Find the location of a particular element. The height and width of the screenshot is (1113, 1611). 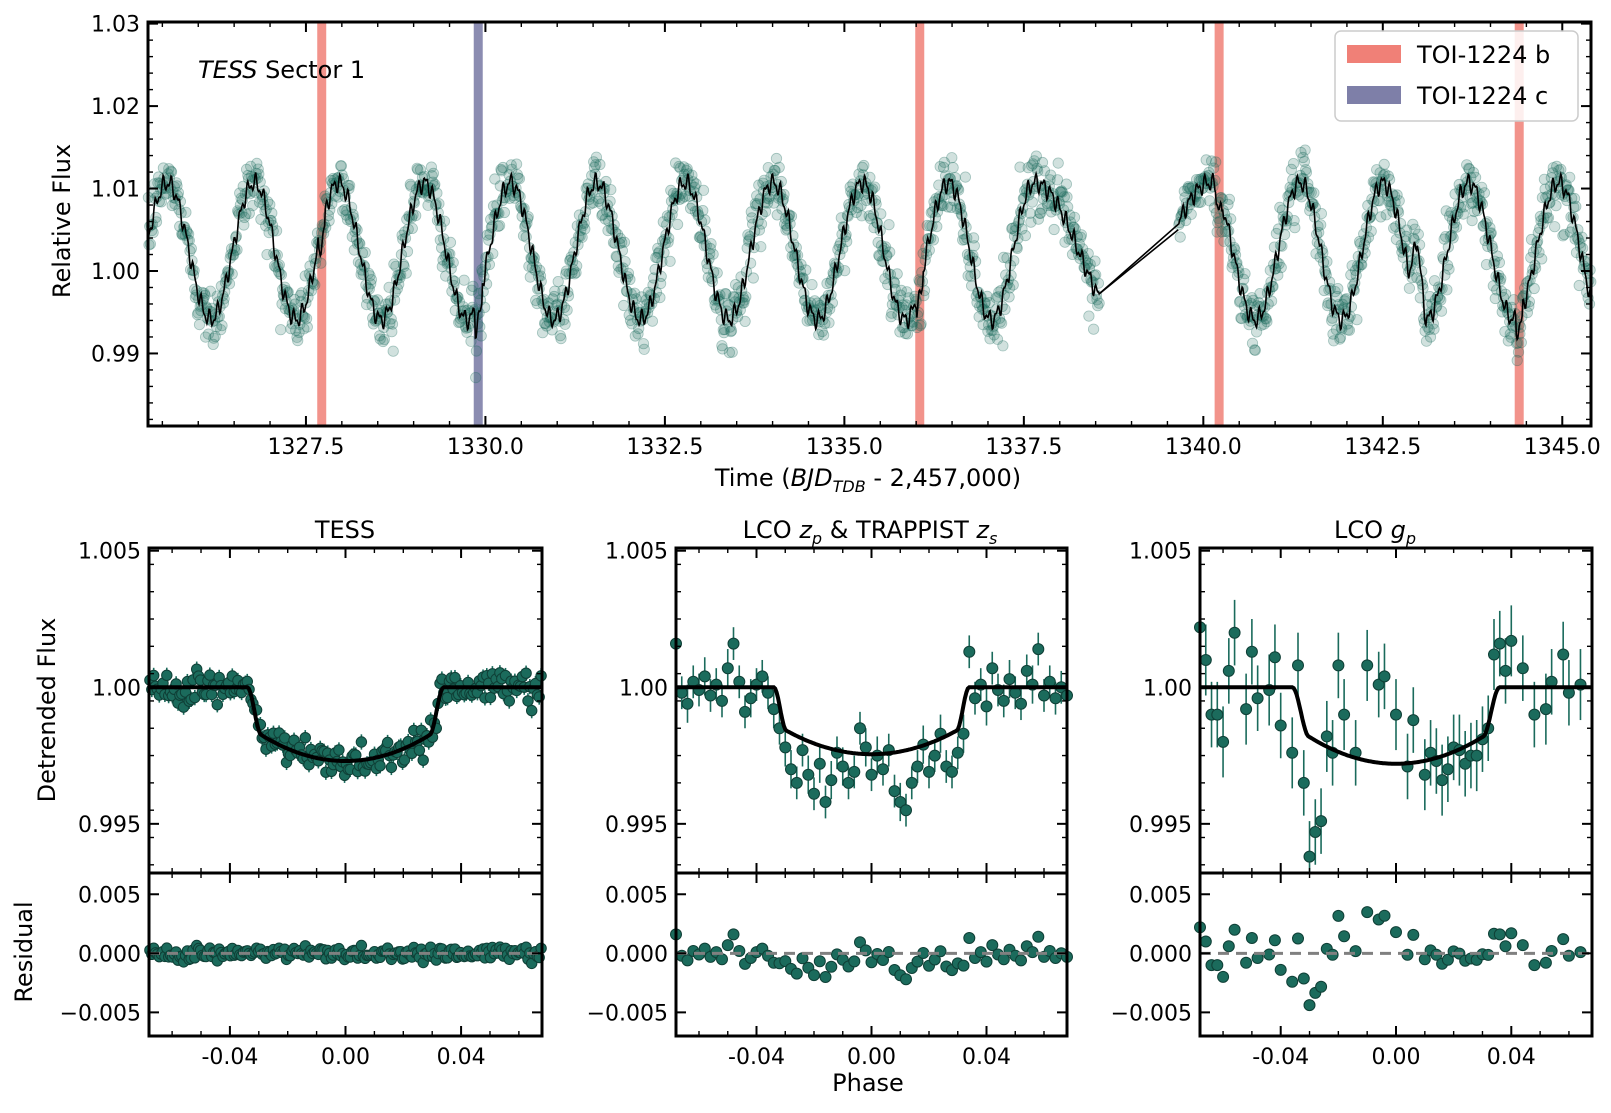

title-lco-g-p1: g is located at coordinates (1398, 530).